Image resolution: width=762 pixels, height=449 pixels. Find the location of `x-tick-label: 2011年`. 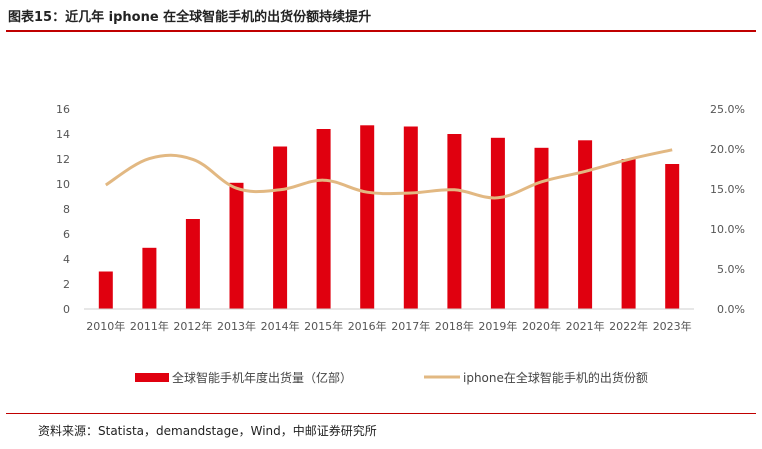

x-tick-label: 2011年 is located at coordinates (149, 326).